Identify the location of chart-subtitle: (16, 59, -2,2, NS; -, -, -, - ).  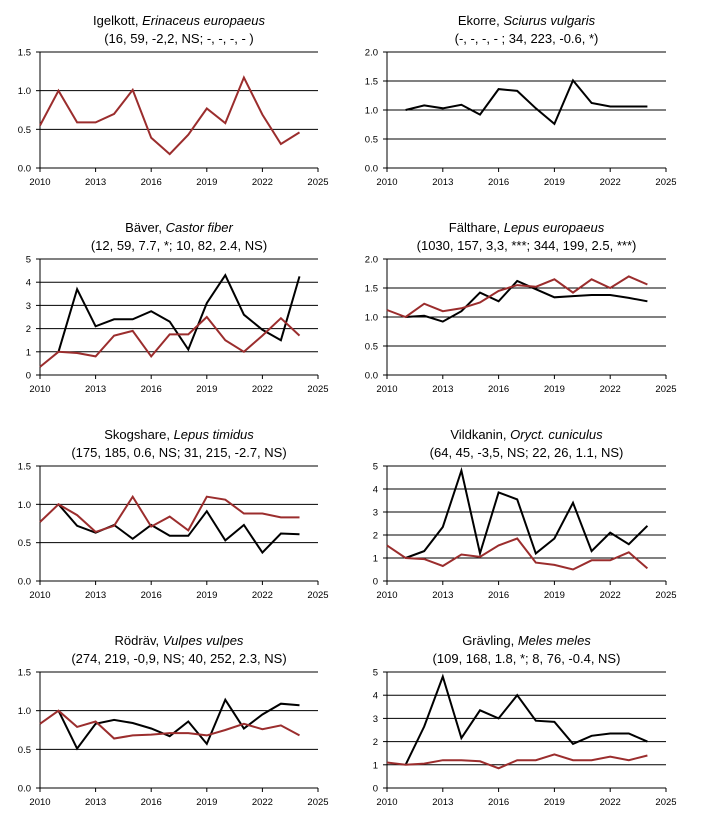
(179, 38).